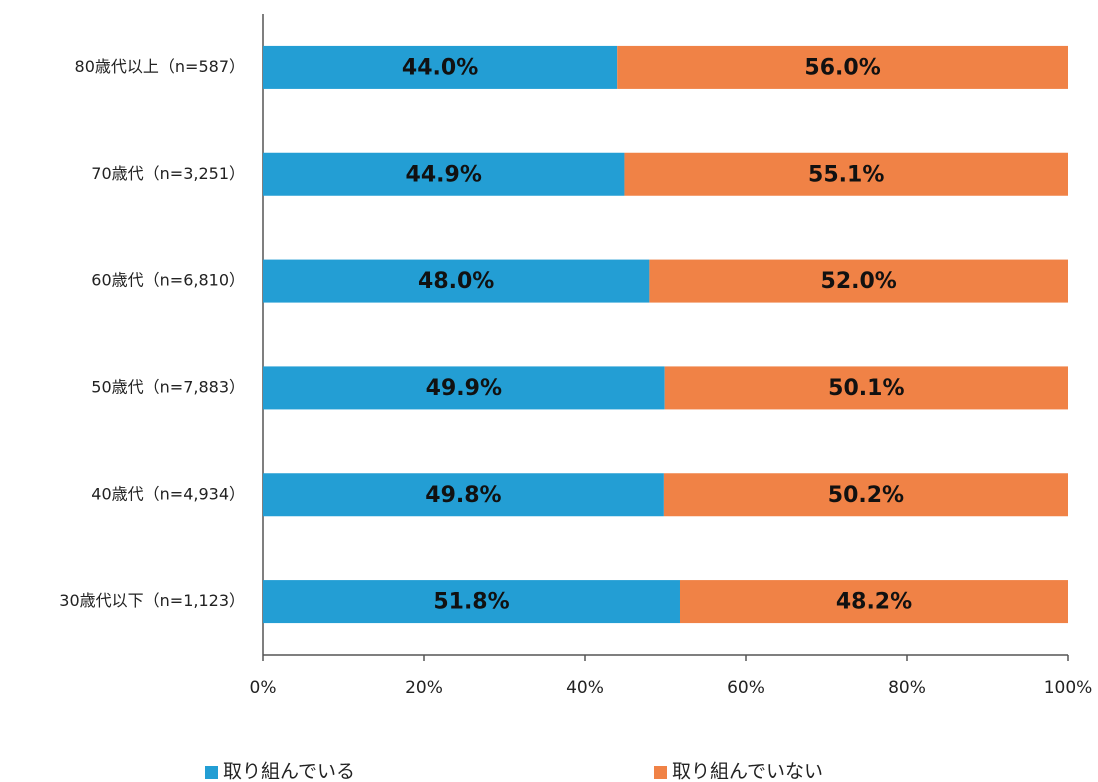 The image size is (1098, 782). I want to click on value-label: 49.8%, so click(463, 495).